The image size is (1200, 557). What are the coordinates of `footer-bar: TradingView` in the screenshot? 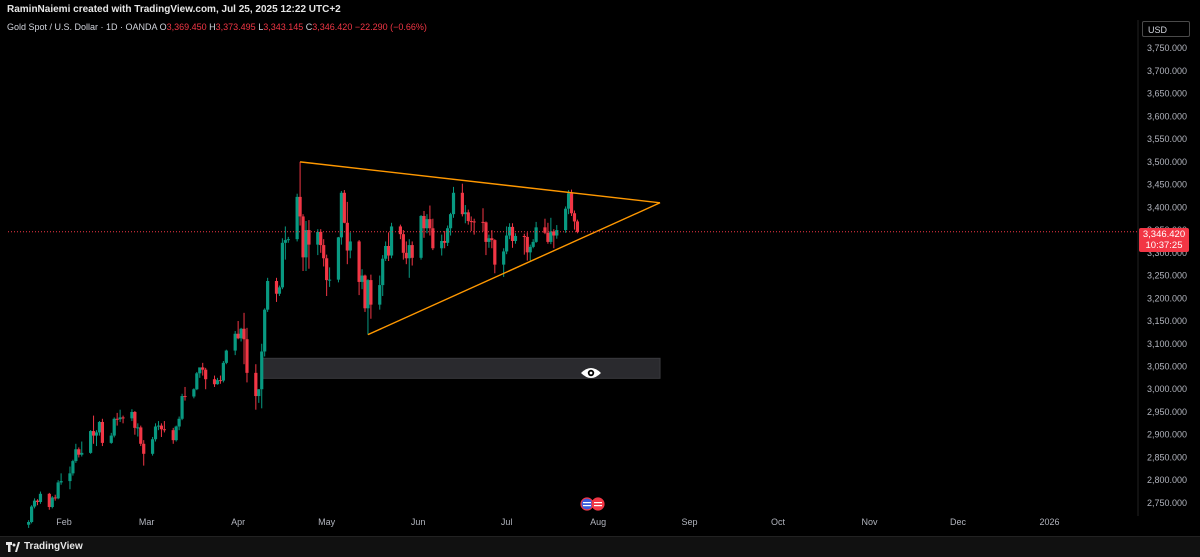 It's located at (600, 546).